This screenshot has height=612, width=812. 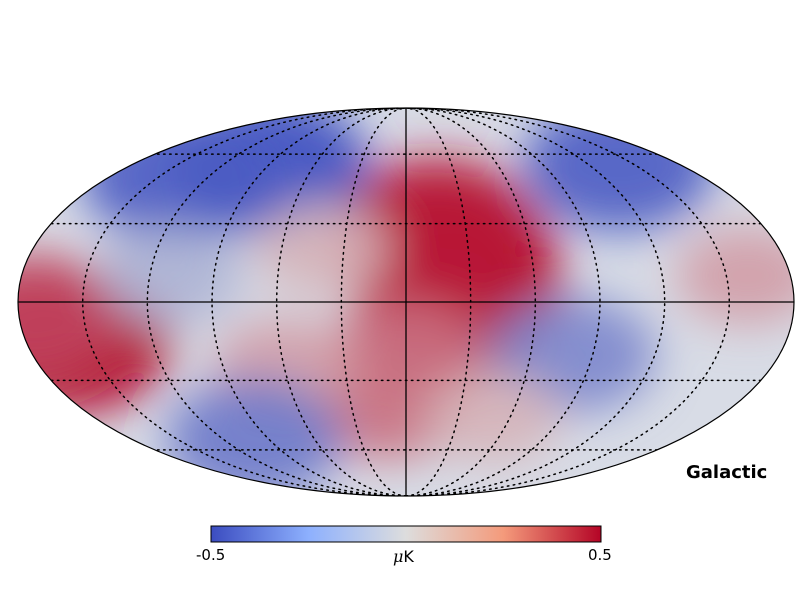 What do you see at coordinates (408, 556) in the screenshot?
I see `unit-symbol: K` at bounding box center [408, 556].